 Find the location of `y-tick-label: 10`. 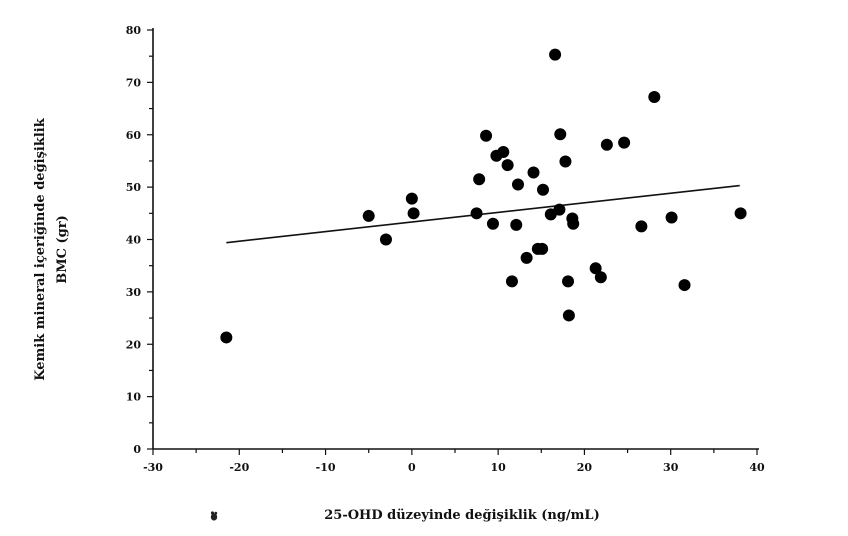

y-tick-label: 10 is located at coordinates (134, 397).